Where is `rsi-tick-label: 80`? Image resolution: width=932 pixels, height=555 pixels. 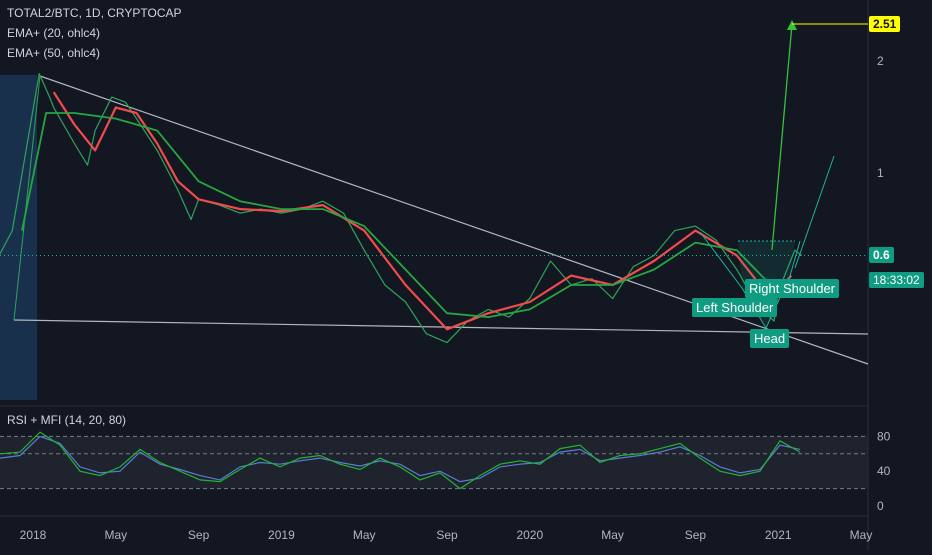
rsi-tick-label: 80 is located at coordinates (884, 436).